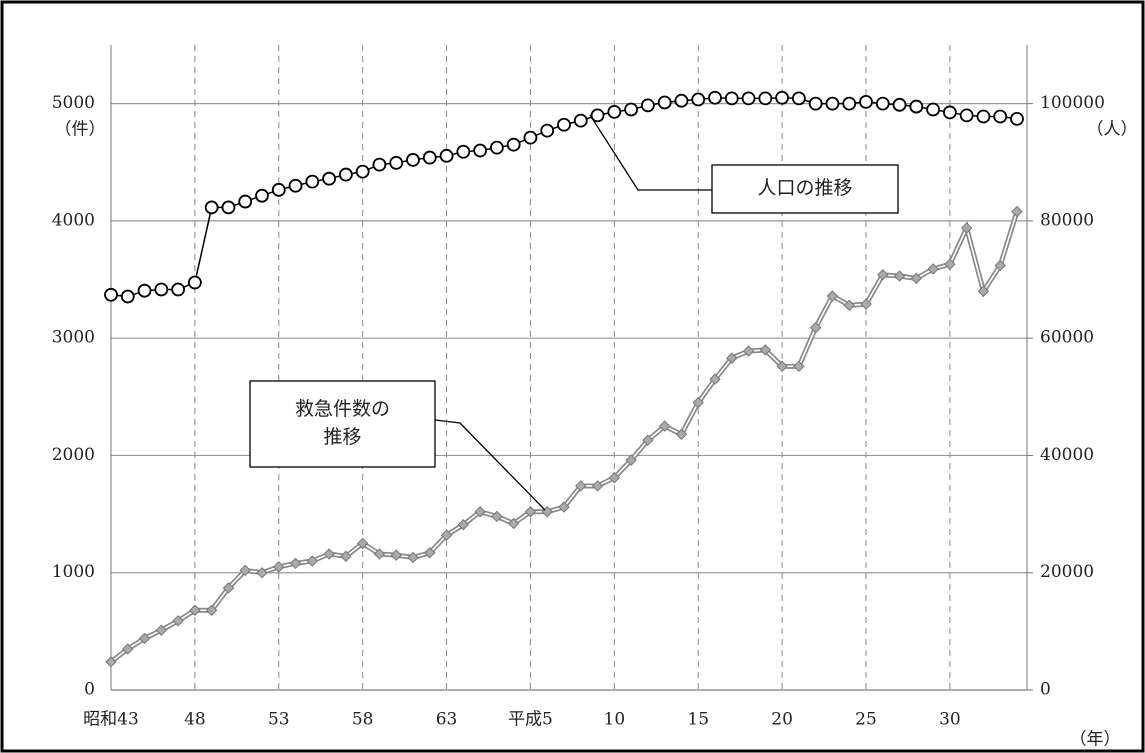 The height and width of the screenshot is (753, 1145). Describe the element at coordinates (1045, 690) in the screenshot. I see `y2-tick-label: 0` at that location.